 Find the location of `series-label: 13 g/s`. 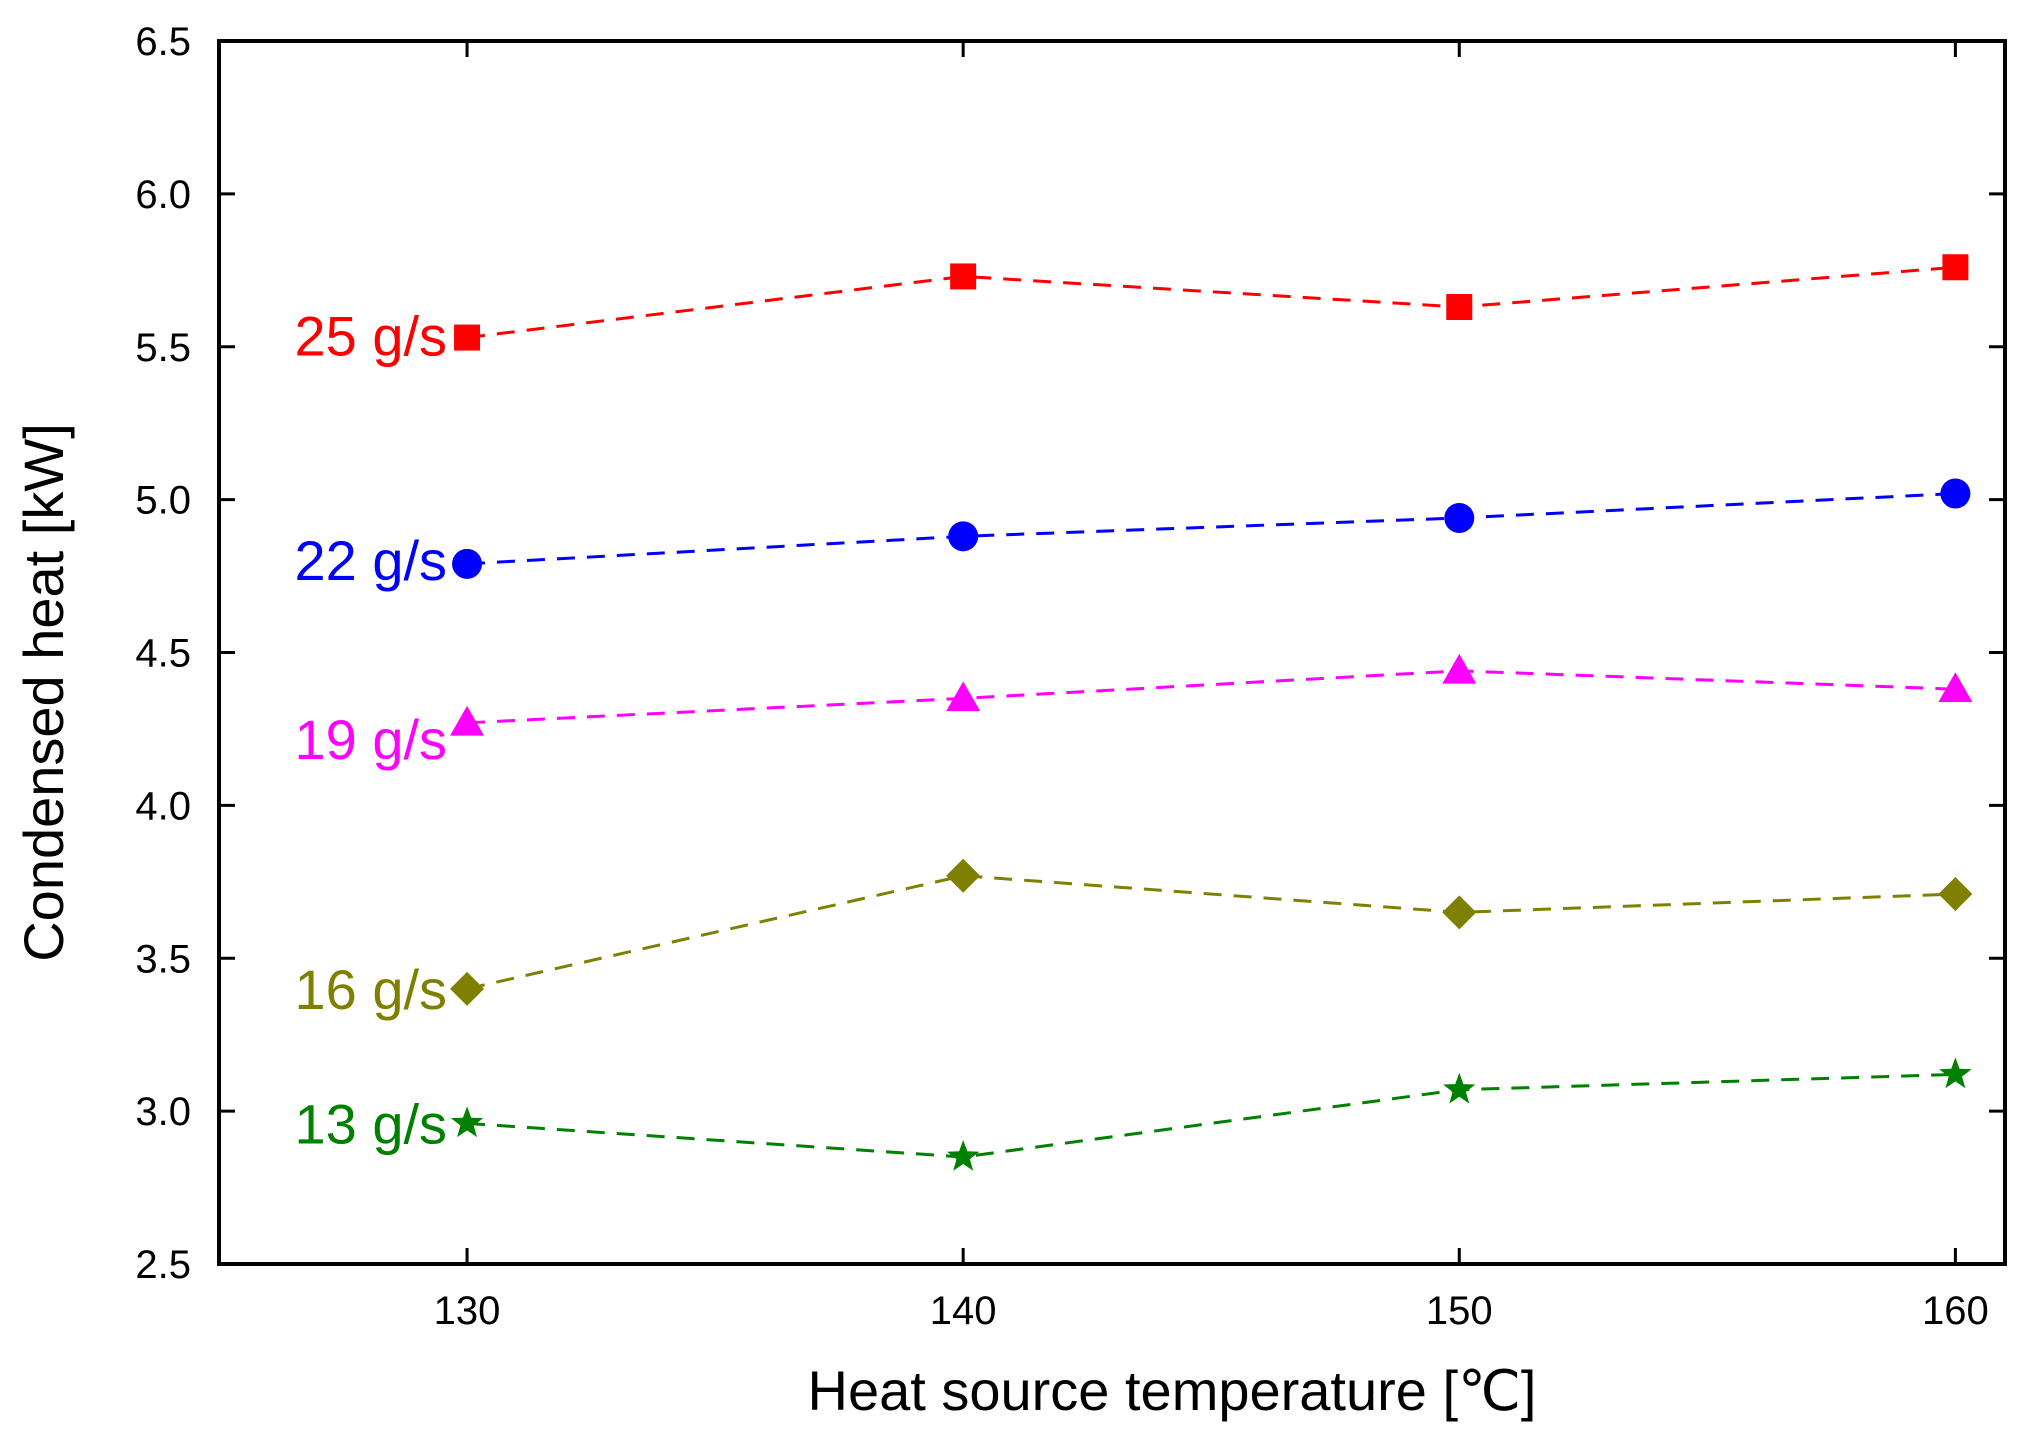

series-label: 13 g/s is located at coordinates (370, 1123).